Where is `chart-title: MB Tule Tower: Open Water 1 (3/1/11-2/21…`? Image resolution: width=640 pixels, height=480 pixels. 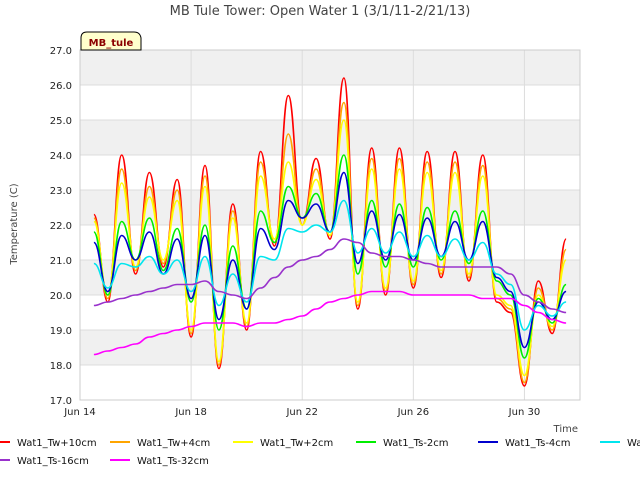 chart-title: MB Tule Tower: Open Water 1 (3/1/11-2/21… is located at coordinates (320, 11).